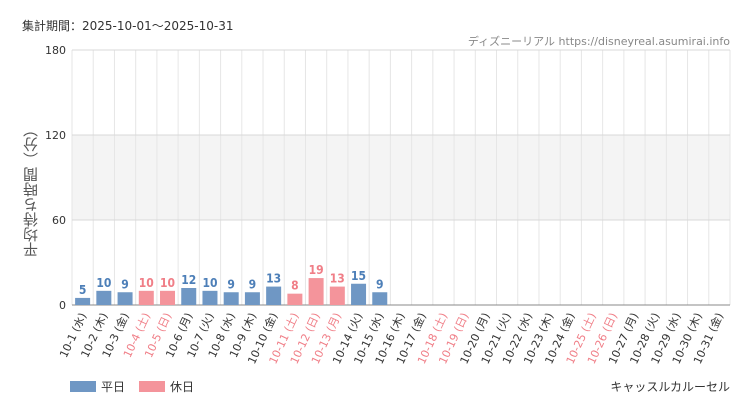  What do you see at coordinates (97, 386) in the screenshot?
I see `legend-item-weekday: 平日` at bounding box center [97, 386].